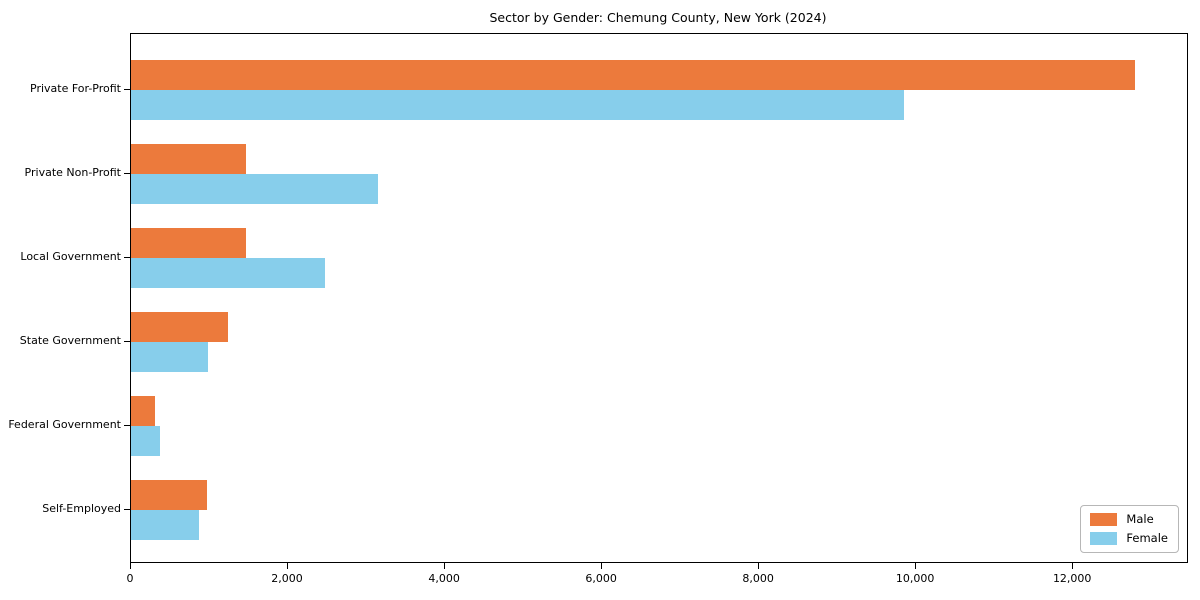 This screenshot has width=1200, height=600. Describe the element at coordinates (70, 256) in the screenshot. I see `y-tick-label-2: Local Government` at that location.